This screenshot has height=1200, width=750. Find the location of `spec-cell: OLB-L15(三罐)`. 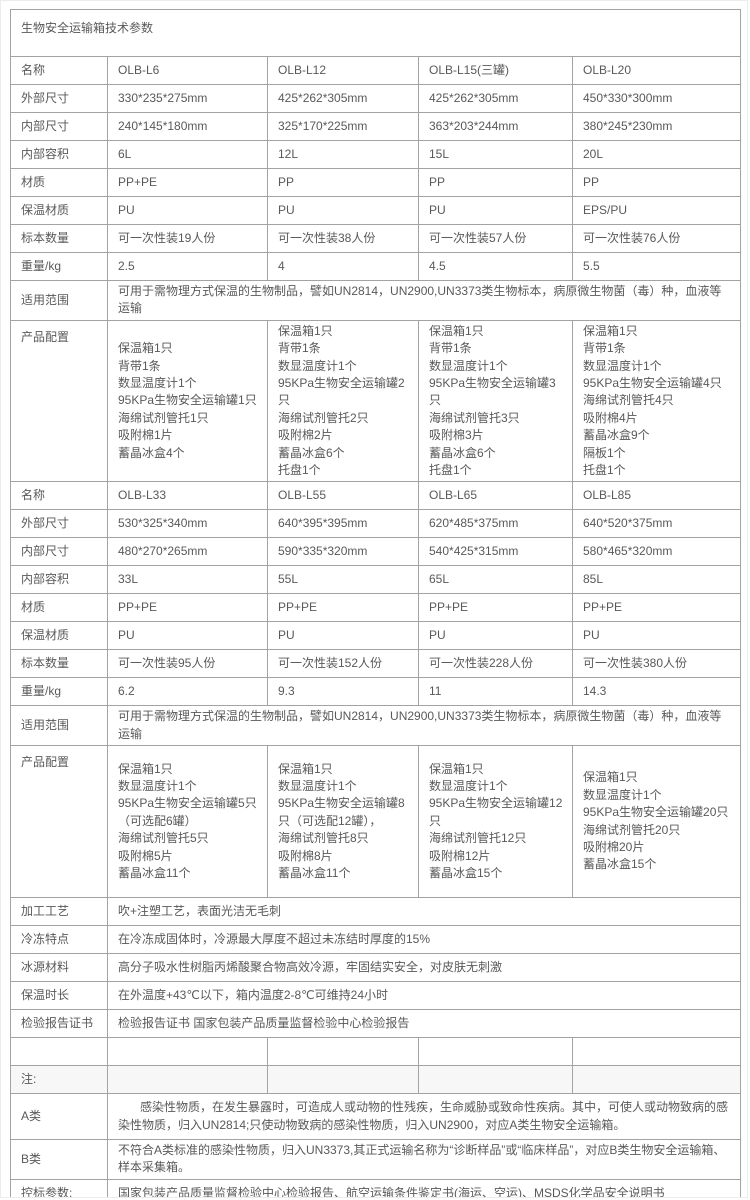

spec-cell: OLB-L15(三罐) is located at coordinates (495, 70).